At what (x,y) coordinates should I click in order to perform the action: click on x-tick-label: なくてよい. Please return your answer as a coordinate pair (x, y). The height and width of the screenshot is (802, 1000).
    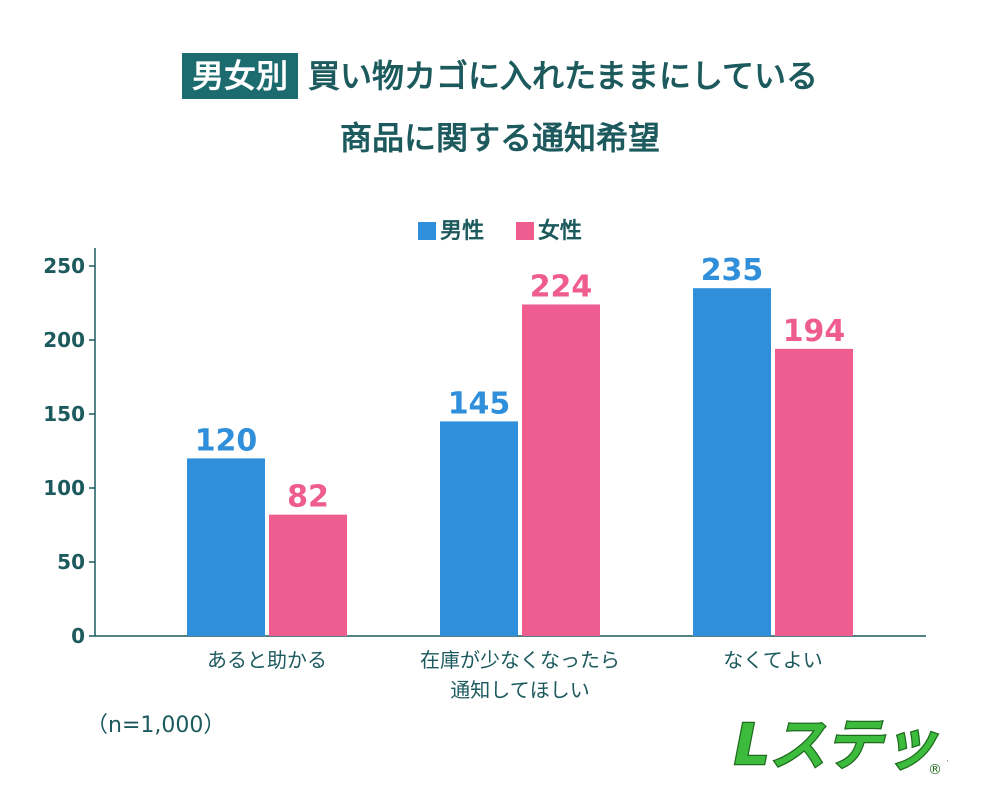
    Looking at the image, I should click on (772, 660).